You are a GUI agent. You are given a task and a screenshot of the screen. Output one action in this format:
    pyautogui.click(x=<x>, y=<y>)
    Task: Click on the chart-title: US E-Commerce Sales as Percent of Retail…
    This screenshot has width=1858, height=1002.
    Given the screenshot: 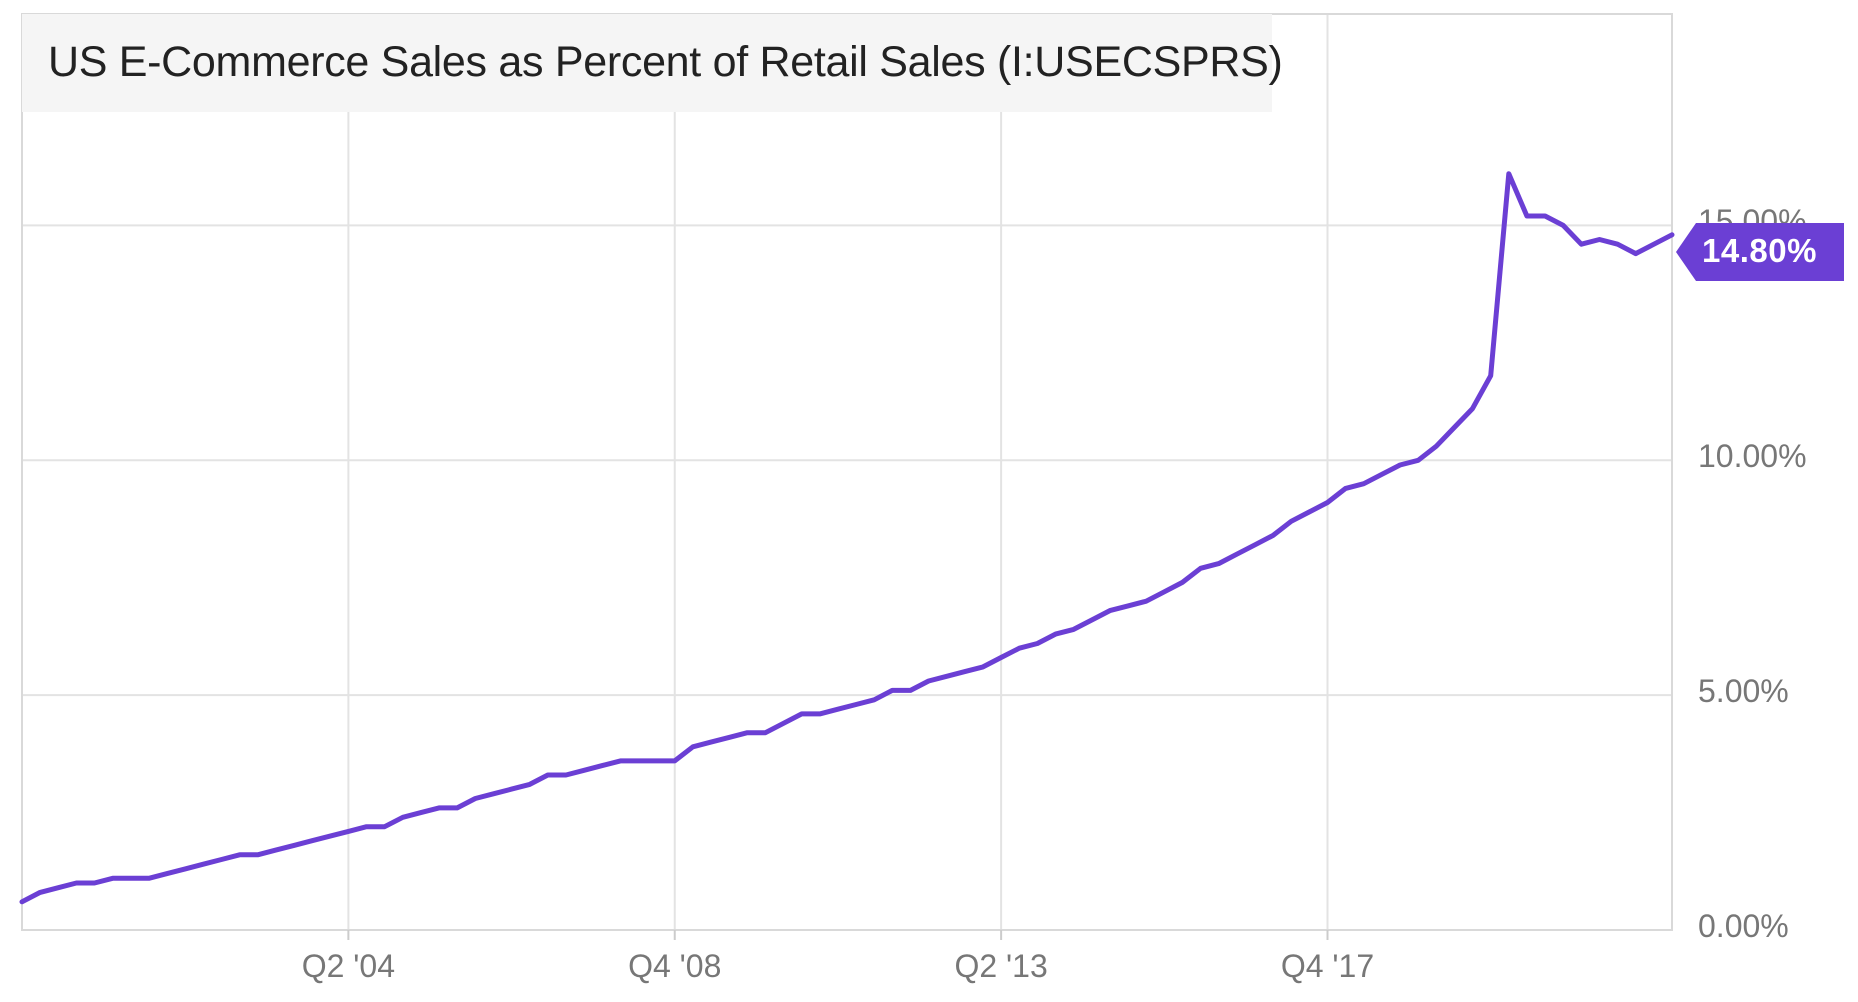 What is the action you would take?
    pyautogui.click(x=665, y=62)
    